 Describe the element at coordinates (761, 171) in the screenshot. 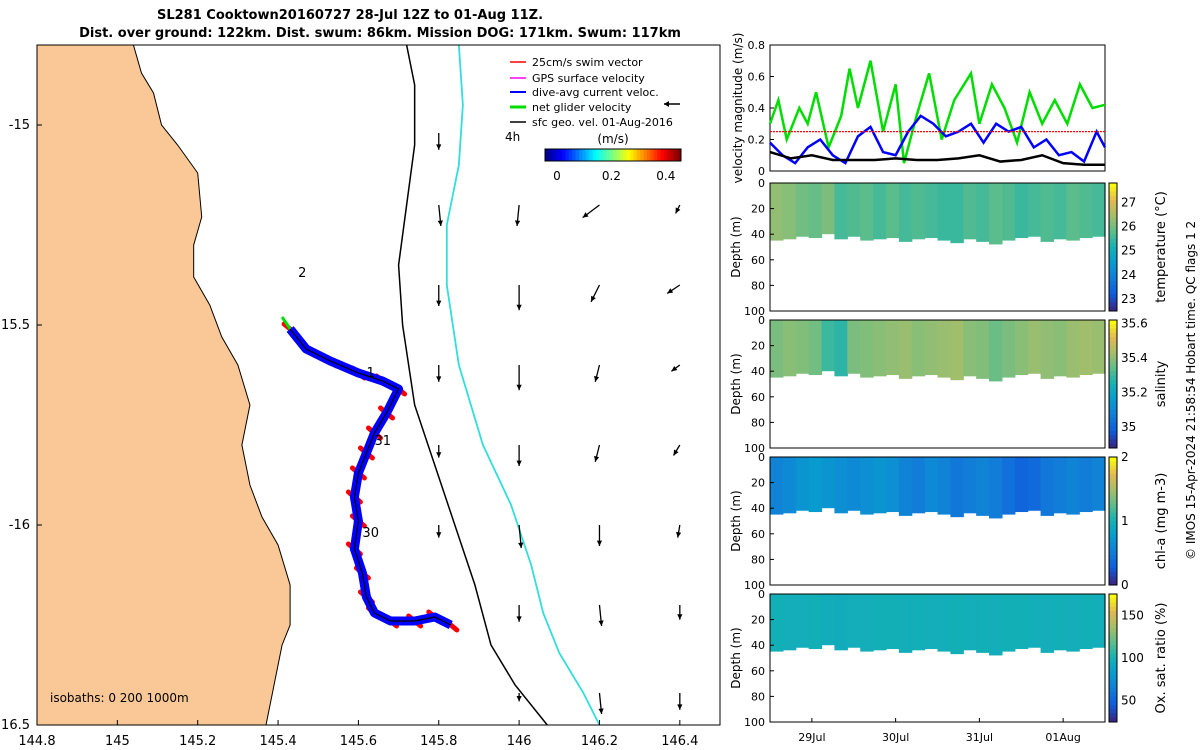

I see `velocity-y-tick-label: 0` at that location.